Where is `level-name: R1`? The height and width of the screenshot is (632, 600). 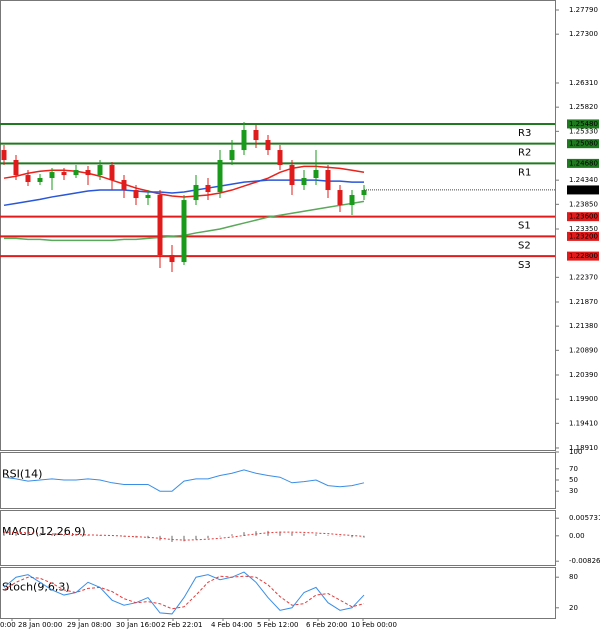
level-name: R1 is located at coordinates (524, 172).